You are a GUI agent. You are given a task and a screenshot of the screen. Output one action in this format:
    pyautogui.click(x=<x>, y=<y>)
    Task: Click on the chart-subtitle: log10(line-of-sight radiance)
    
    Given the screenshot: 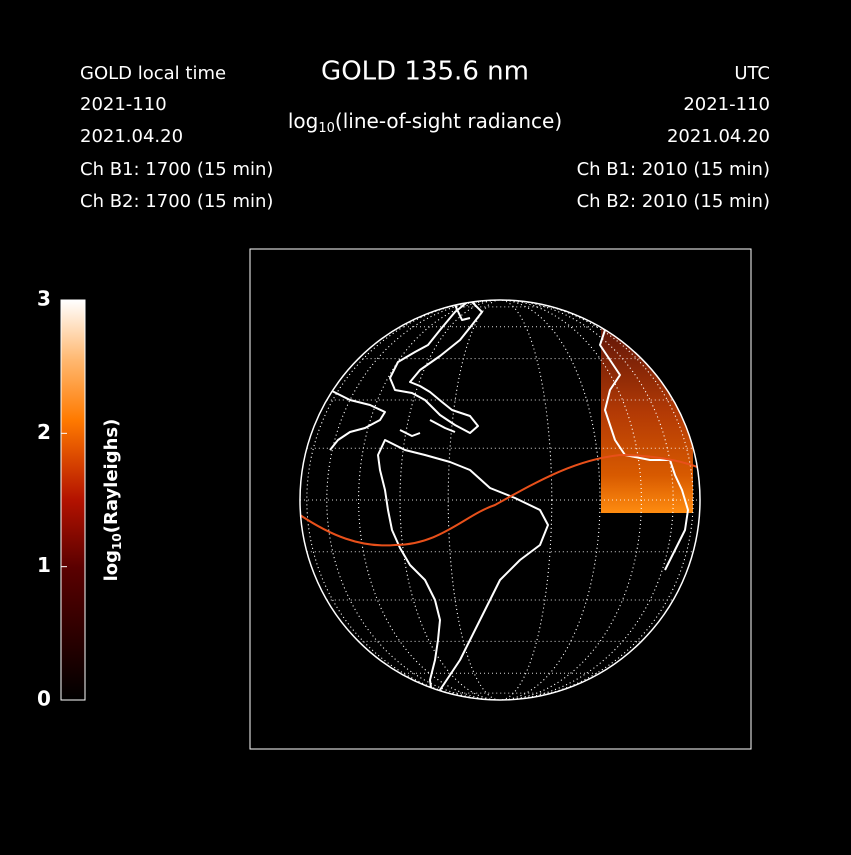 What is the action you would take?
    pyautogui.click(x=425, y=122)
    